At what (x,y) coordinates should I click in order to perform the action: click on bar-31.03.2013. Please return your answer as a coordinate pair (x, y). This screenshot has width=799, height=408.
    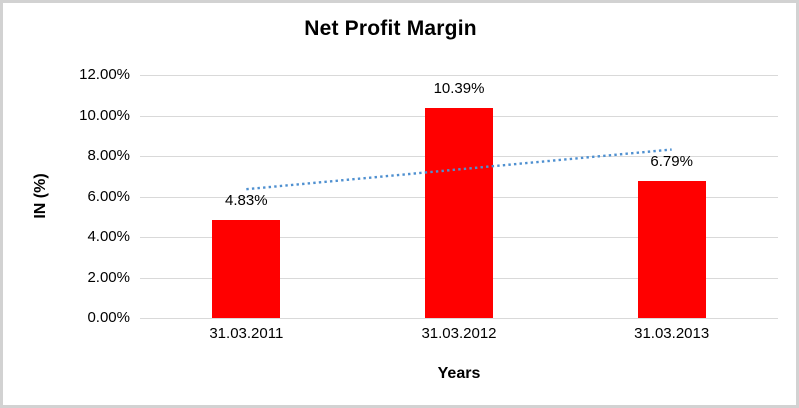
    Looking at the image, I should click on (671, 249).